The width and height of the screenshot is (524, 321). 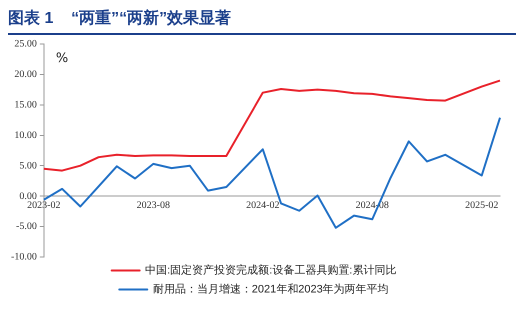 I want to click on y-axis-title: %, so click(x=62, y=58).